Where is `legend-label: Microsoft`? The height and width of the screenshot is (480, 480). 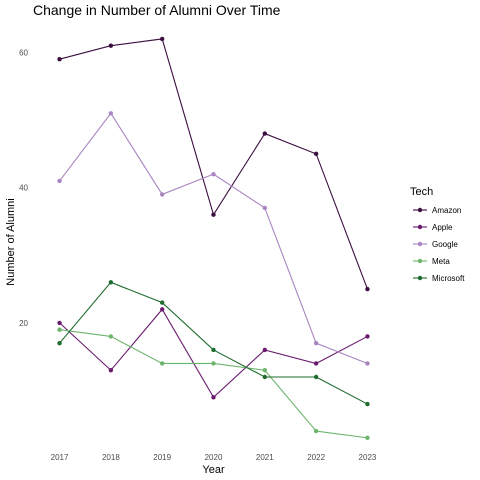 legend-label: Microsoft is located at coordinates (448, 278).